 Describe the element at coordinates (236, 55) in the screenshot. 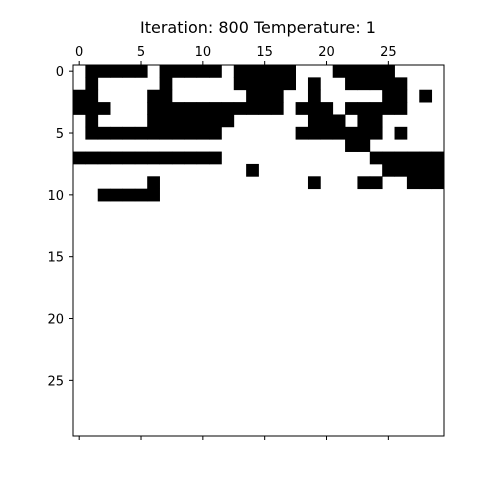

I see `top-axis: 0 5 10 15 20 25` at that location.